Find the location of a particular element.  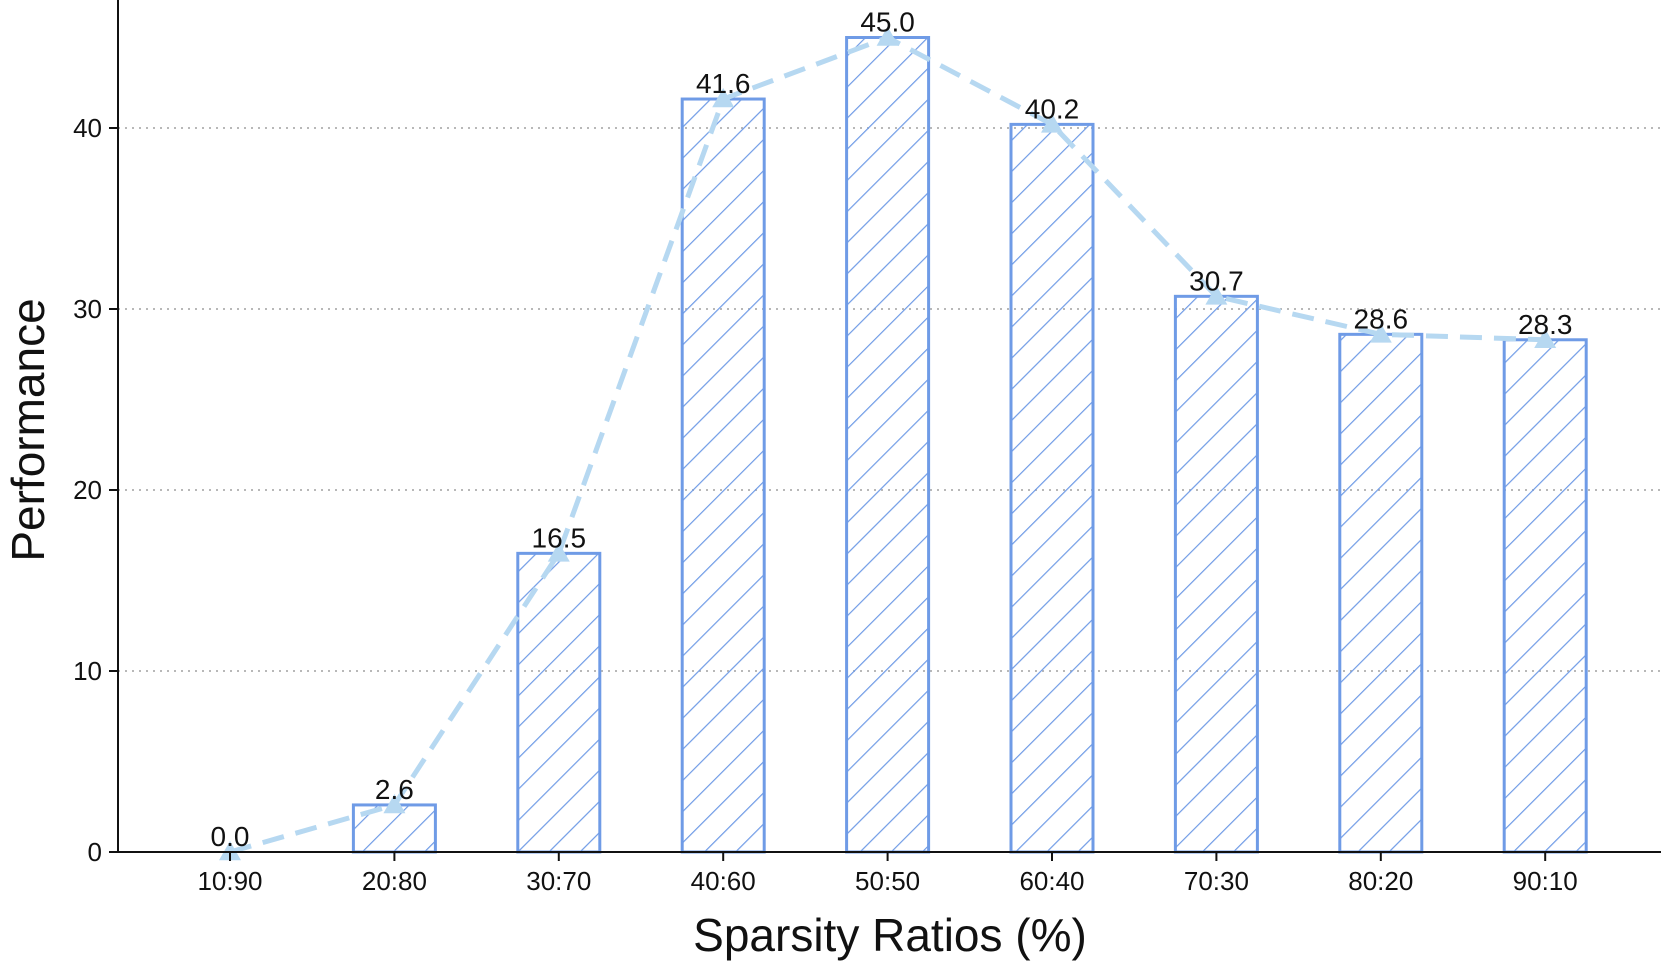

x-tick-label: 90:10 is located at coordinates (1545, 881).